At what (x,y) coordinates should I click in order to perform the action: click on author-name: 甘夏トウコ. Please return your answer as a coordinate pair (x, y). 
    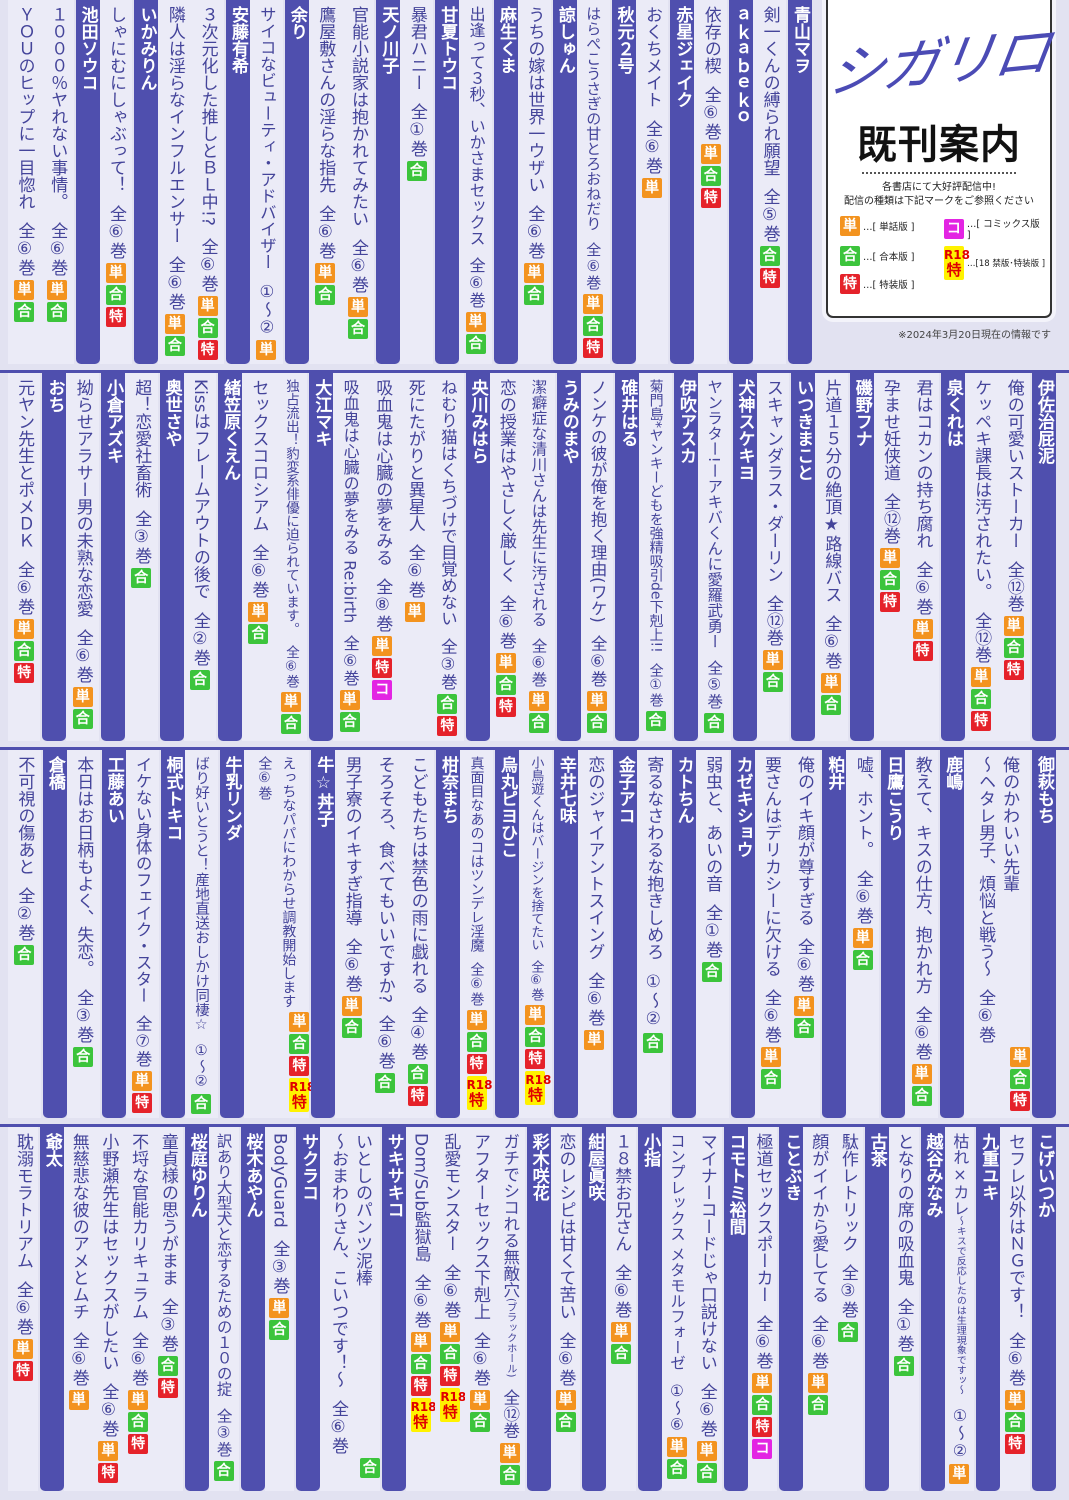
    Looking at the image, I should click on (447, 182).